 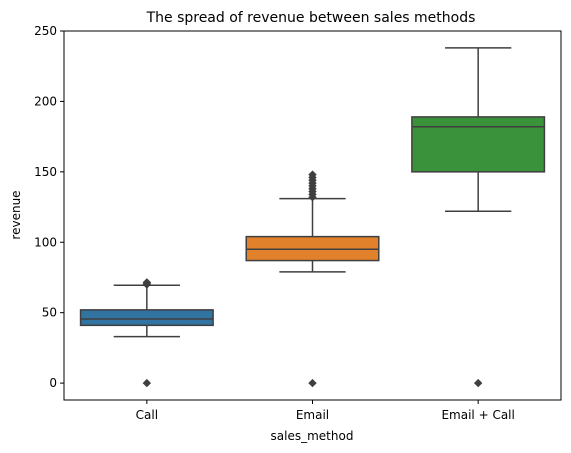 I want to click on y-tick-label: 0, so click(x=53, y=383).